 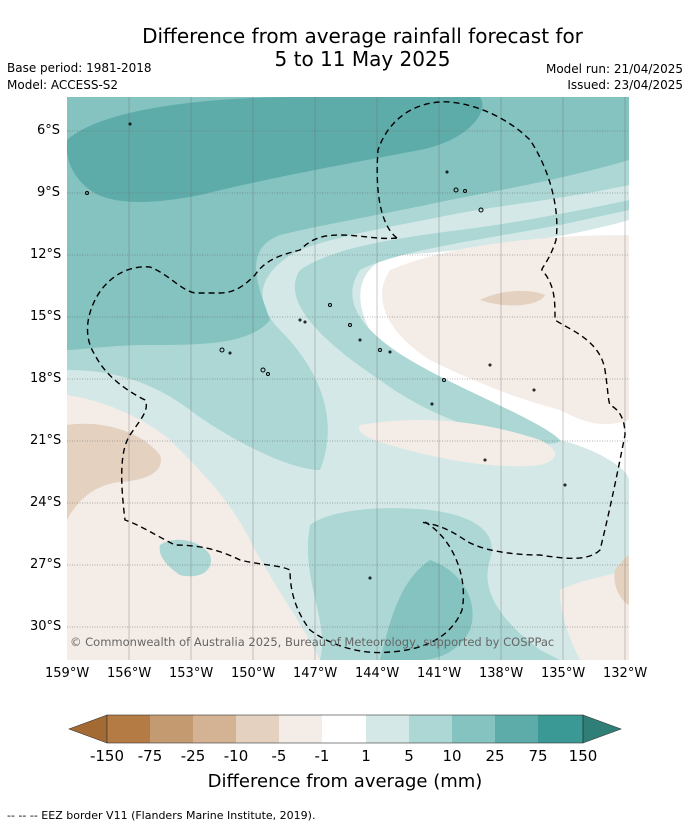 I want to click on lat-tick-24s: 24°S, so click(x=46, y=502).